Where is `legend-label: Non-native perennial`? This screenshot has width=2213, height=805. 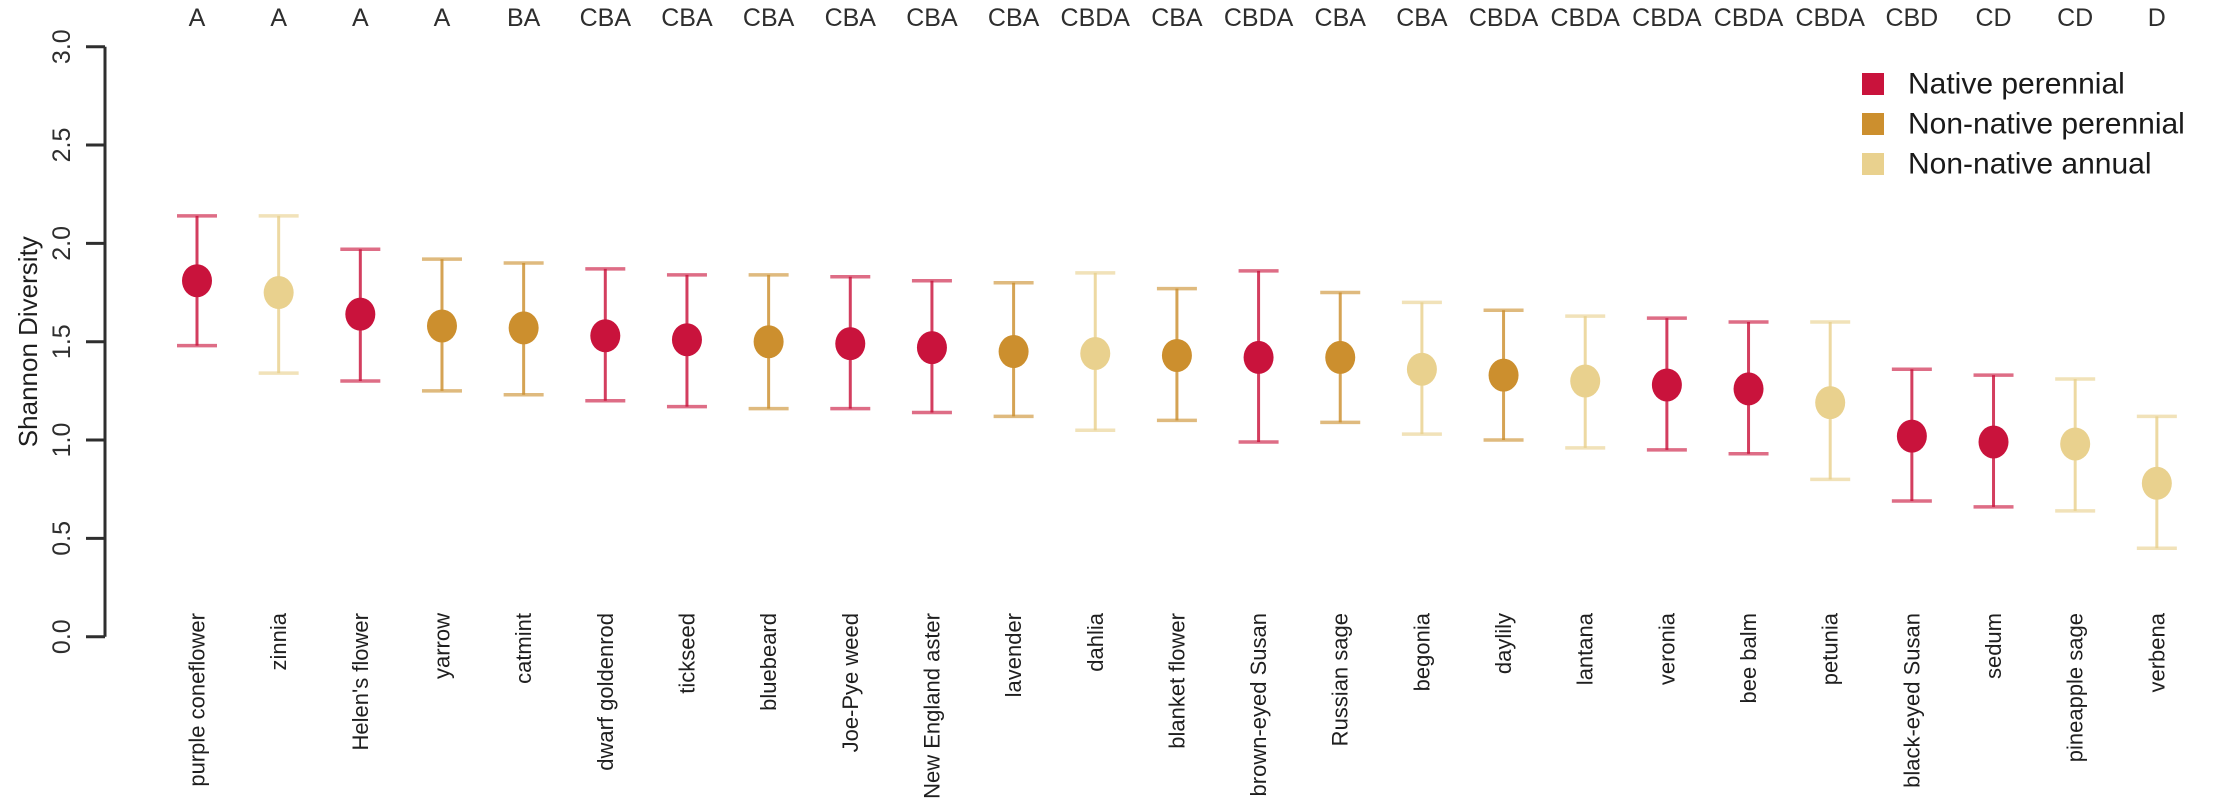 legend-label: Non-native perennial is located at coordinates (2046, 124).